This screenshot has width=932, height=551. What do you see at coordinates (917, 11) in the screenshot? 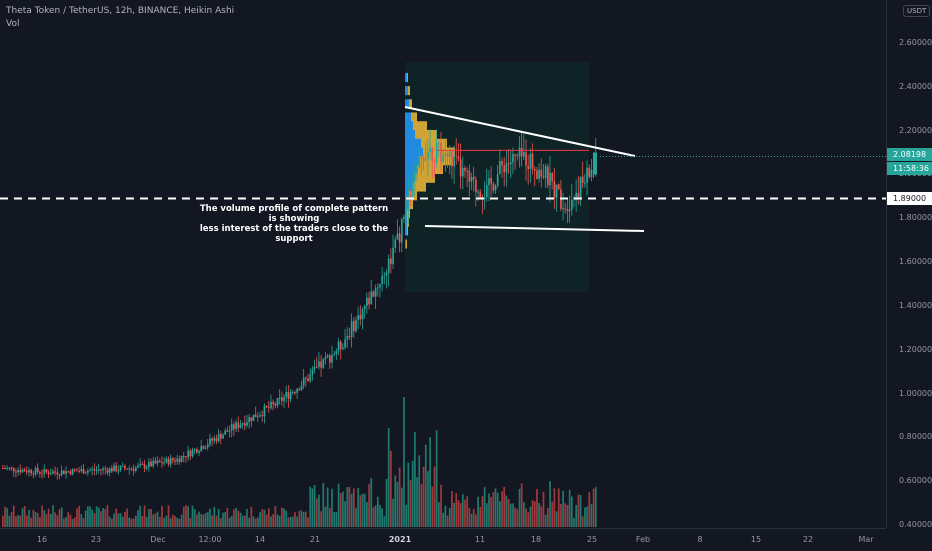
I see `currency-badge: USDT` at bounding box center [917, 11].